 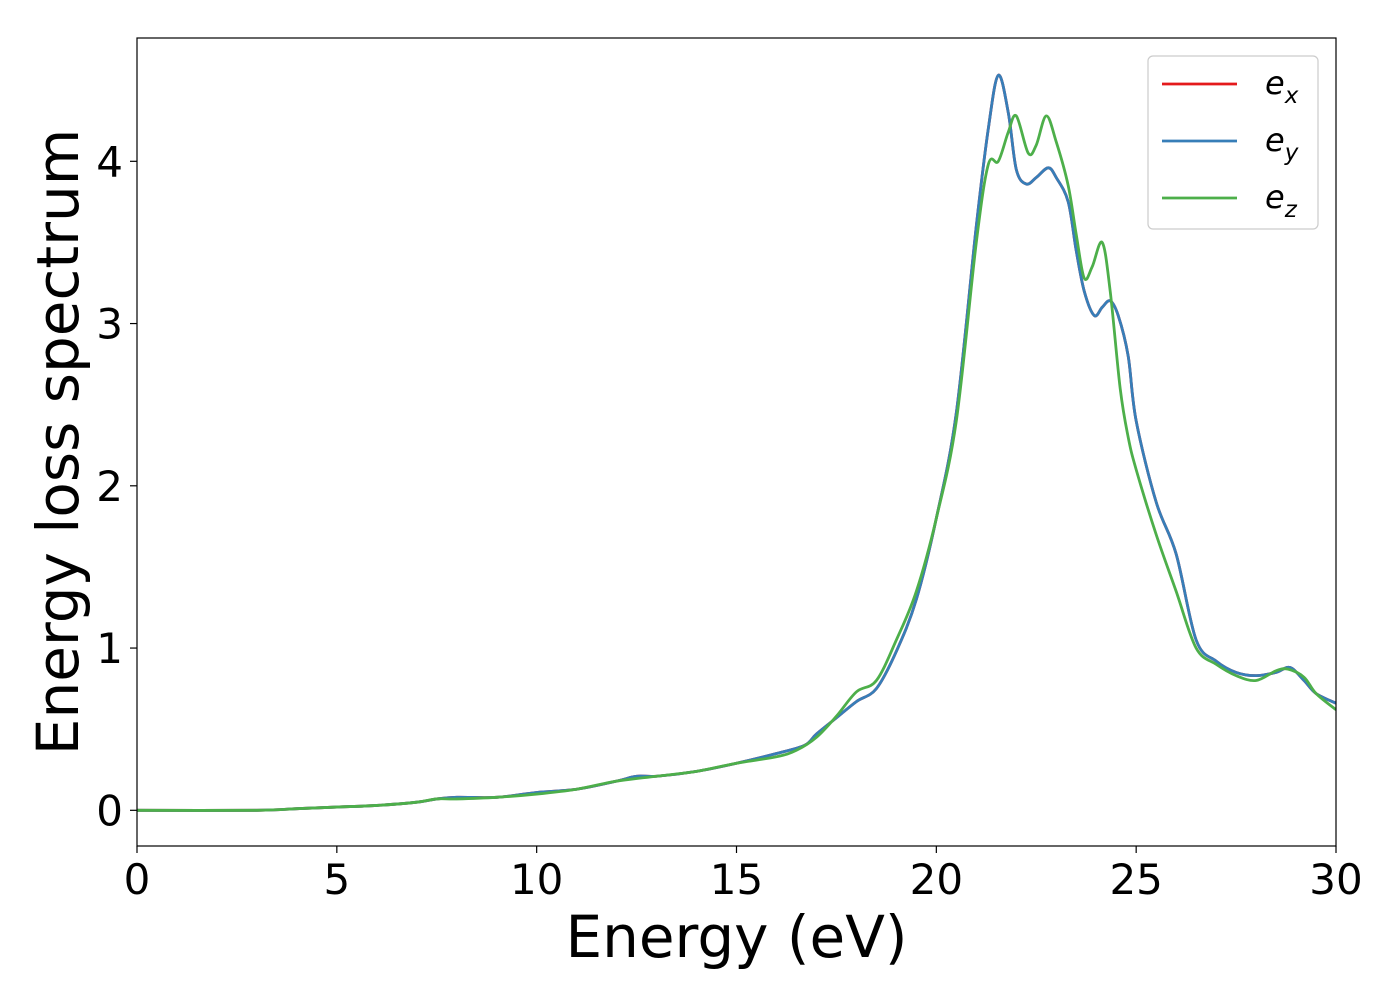 I want to click on x-tick-label: 15, so click(x=736, y=879).